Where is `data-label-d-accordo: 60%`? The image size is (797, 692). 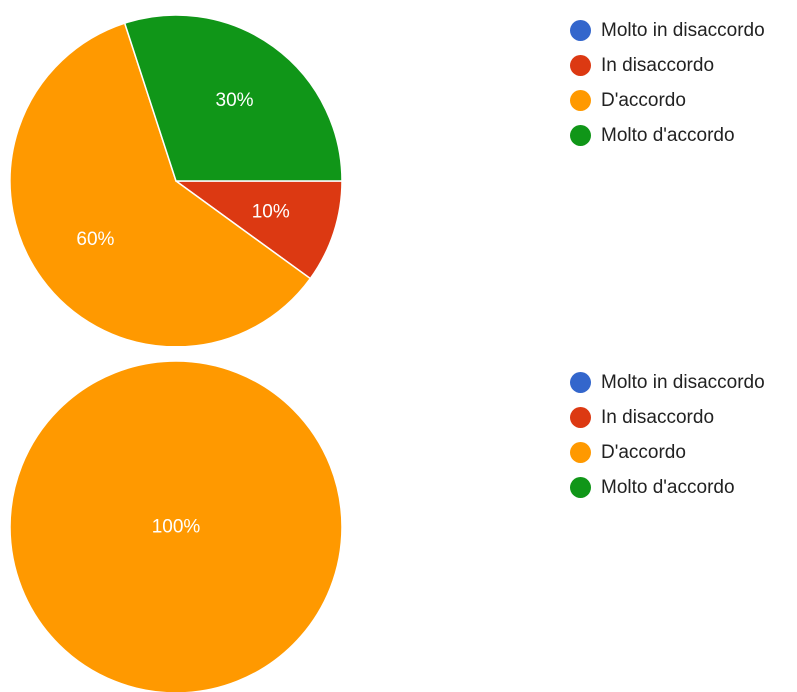 data-label-d-accordo: 60% is located at coordinates (95, 239).